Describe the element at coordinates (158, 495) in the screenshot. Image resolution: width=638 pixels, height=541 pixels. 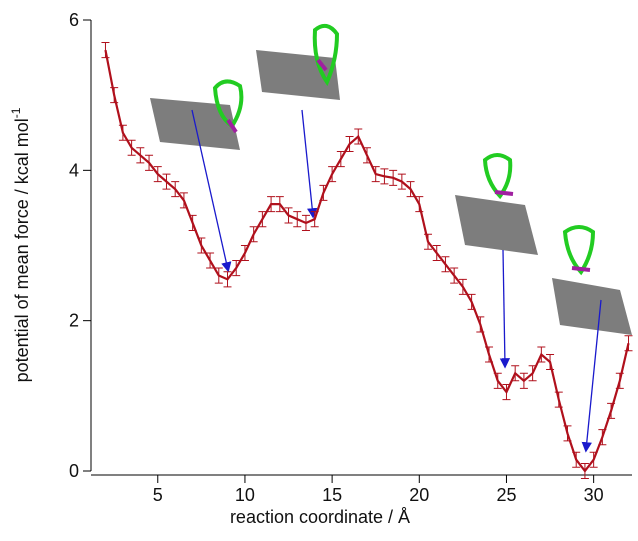
I see `x-tick-label: 5` at that location.